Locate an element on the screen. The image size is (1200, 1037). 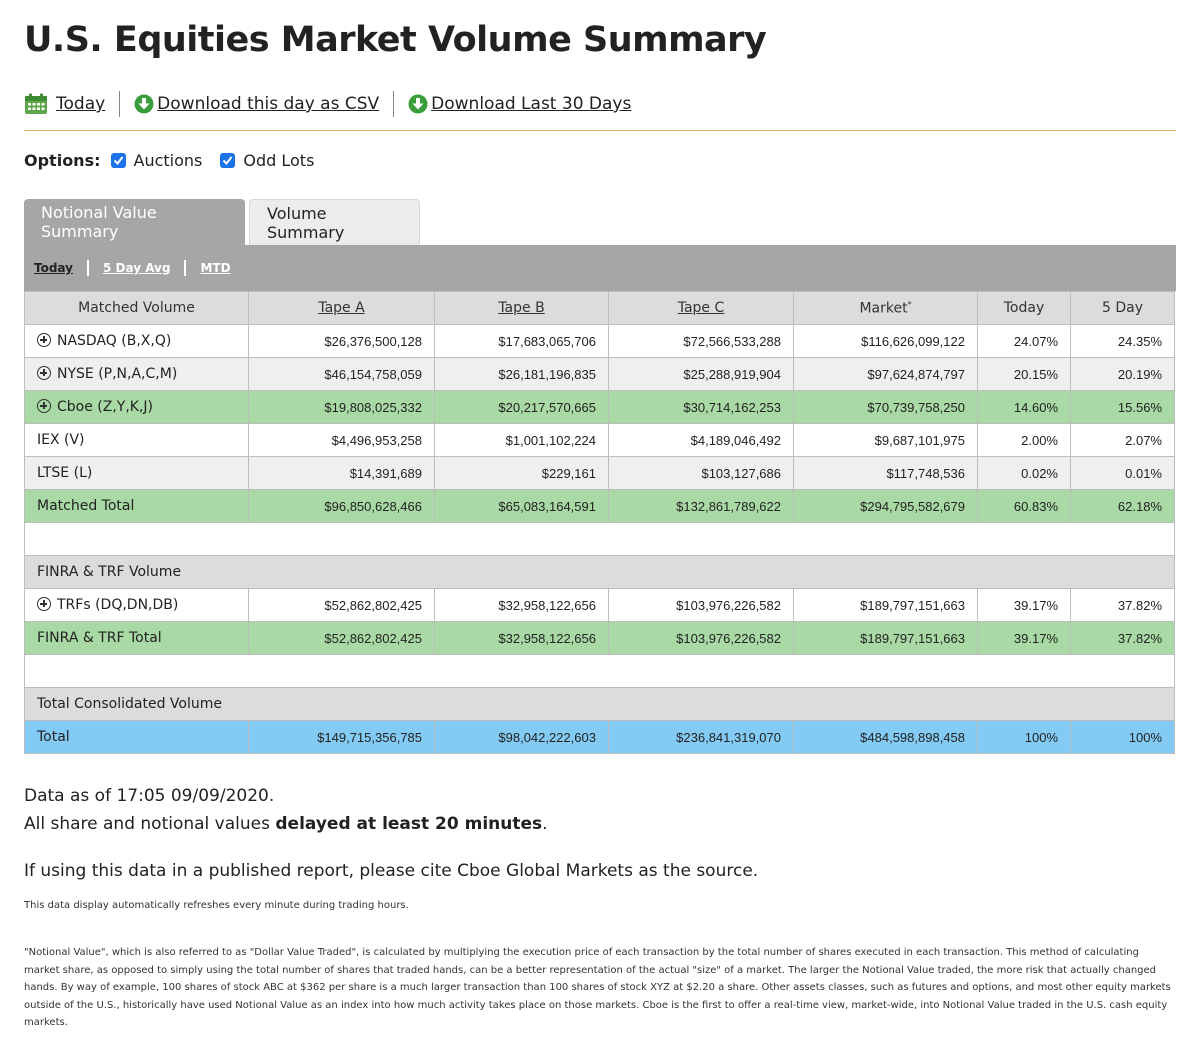
cell-market: $116,626,099,122 is located at coordinates (885, 341).